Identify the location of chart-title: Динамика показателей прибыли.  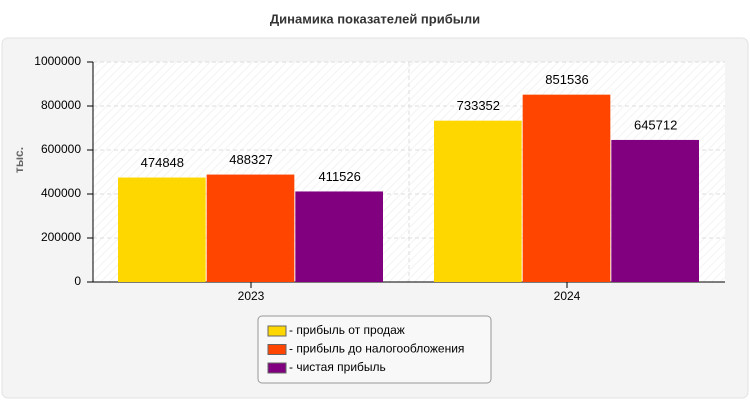
(375, 18).